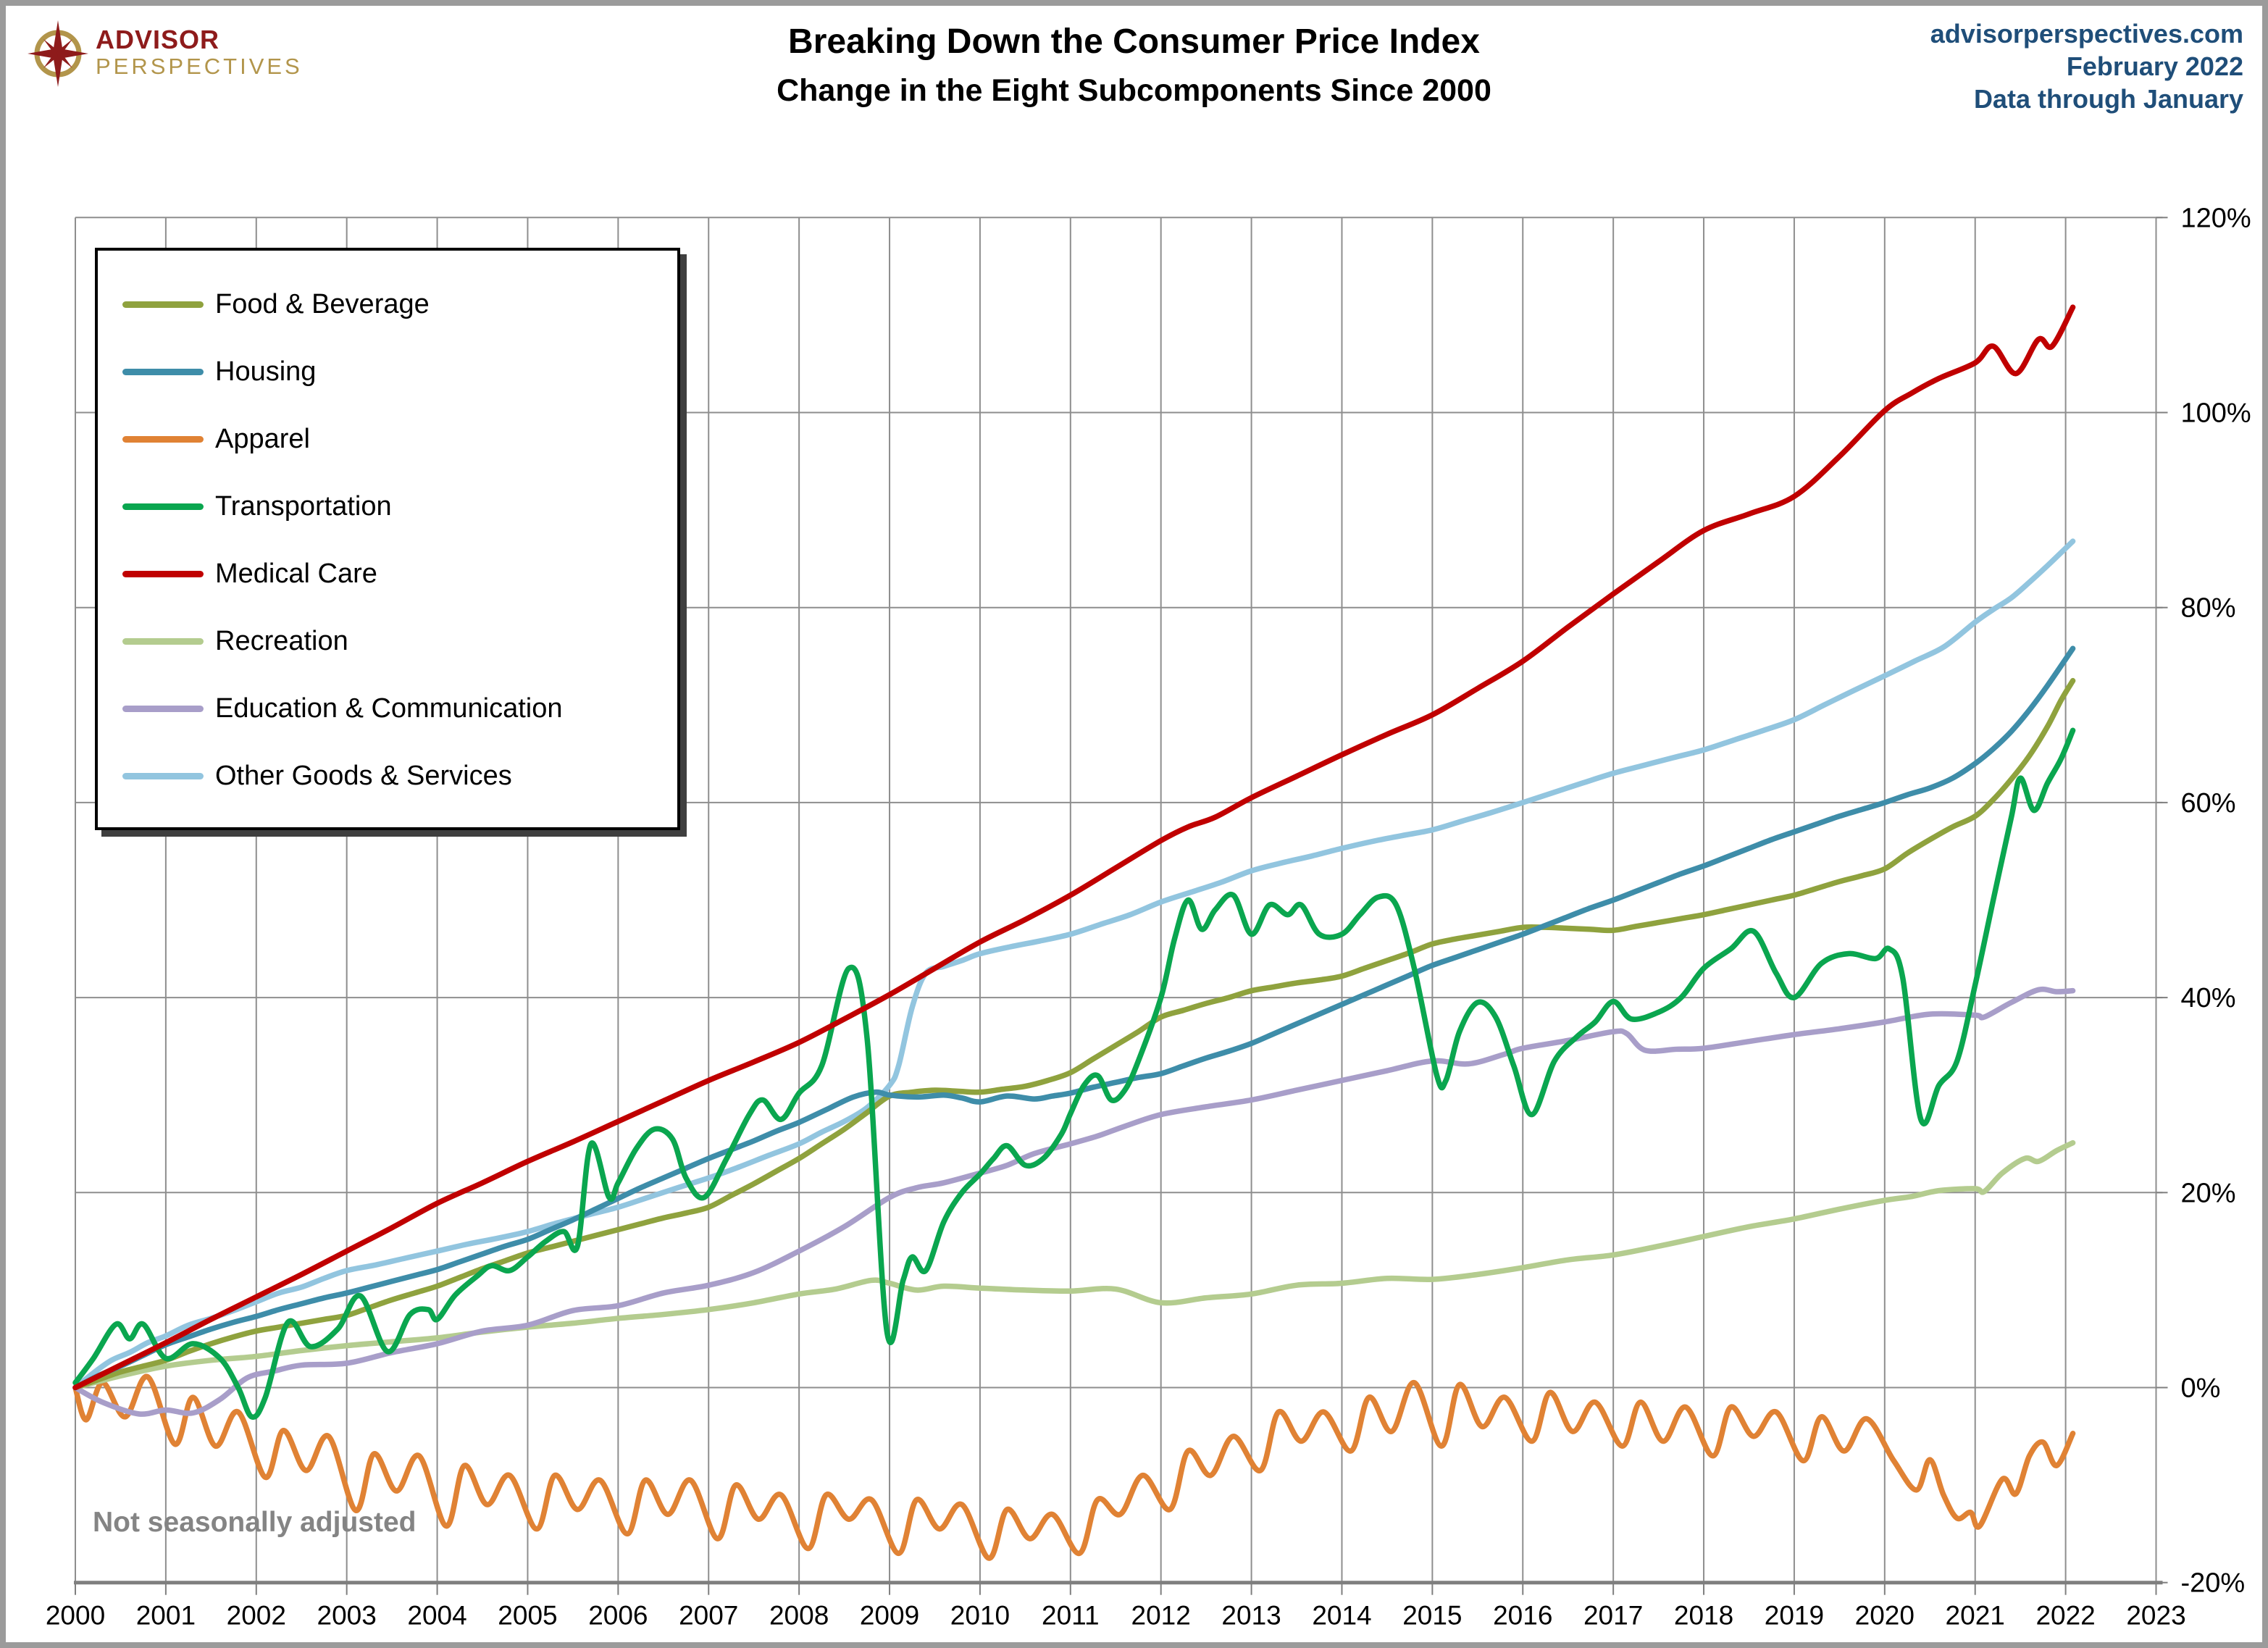 The width and height of the screenshot is (2268, 1648). Describe the element at coordinates (980, 1616) in the screenshot. I see `x-tick-label-2010: 2010` at that location.